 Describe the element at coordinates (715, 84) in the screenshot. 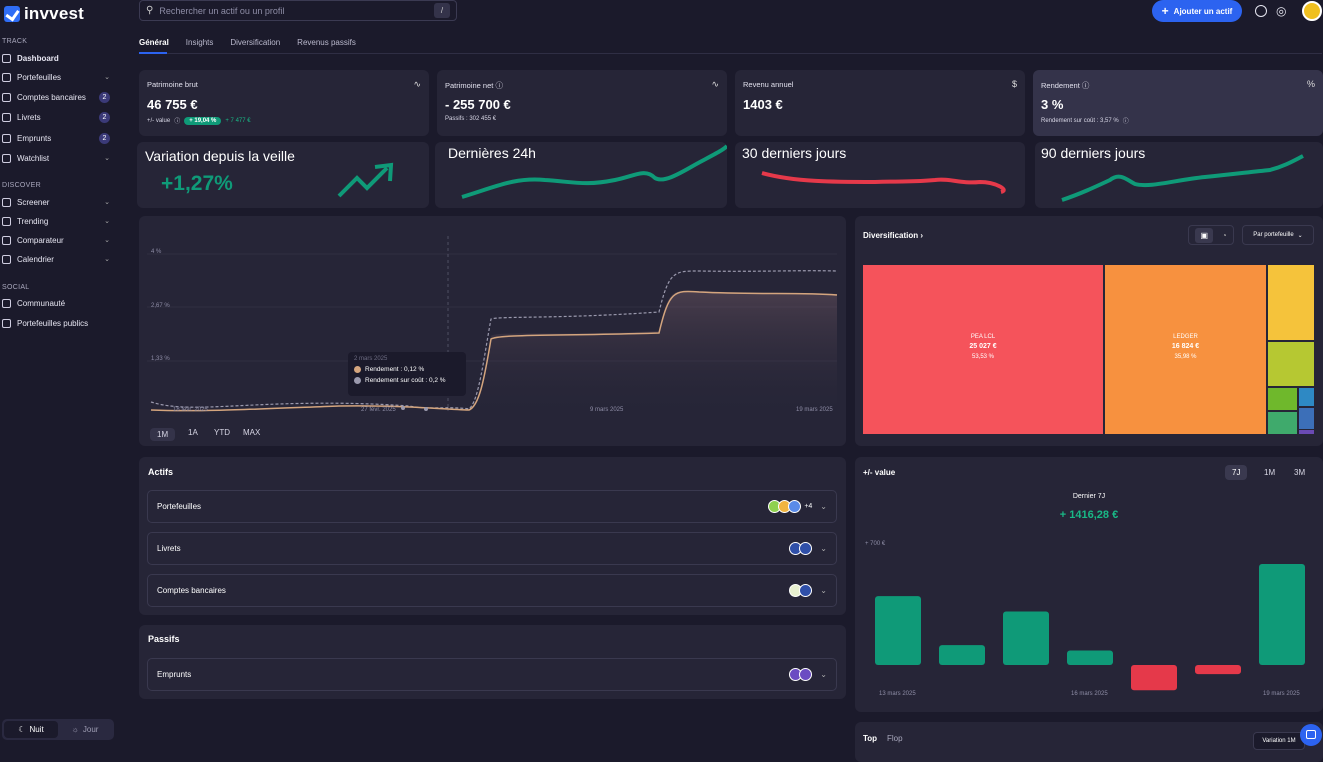

I see `activity-icon: ∿` at that location.